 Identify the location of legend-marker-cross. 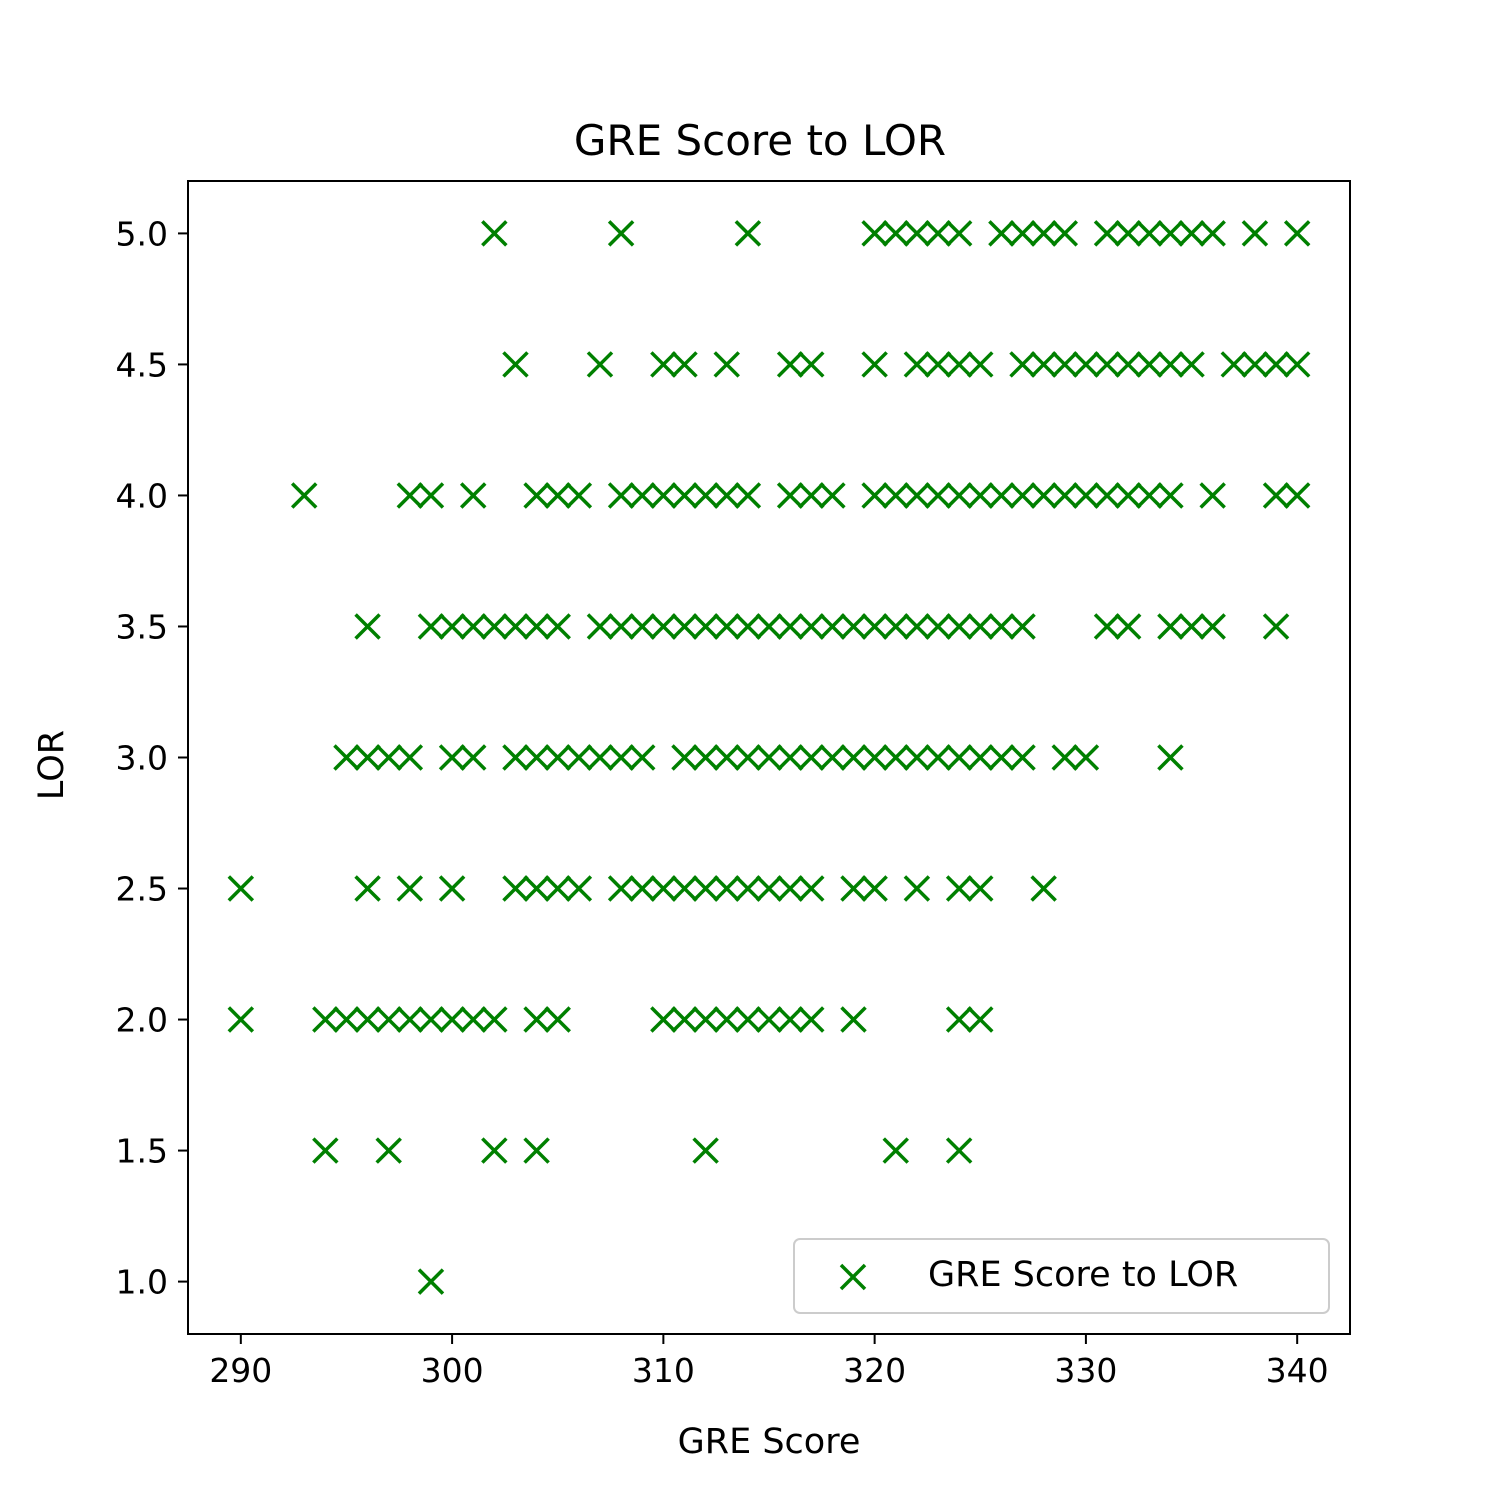
(853, 1277).